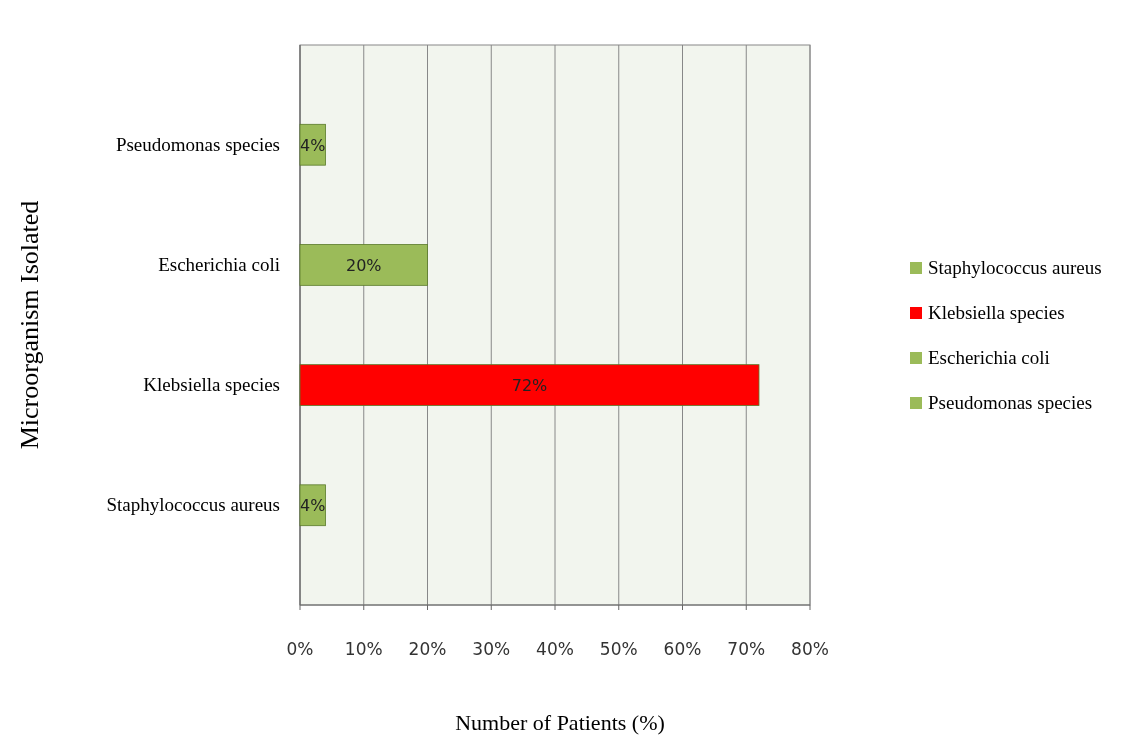  What do you see at coordinates (555, 649) in the screenshot?
I see `x-tick-label: 40%` at bounding box center [555, 649].